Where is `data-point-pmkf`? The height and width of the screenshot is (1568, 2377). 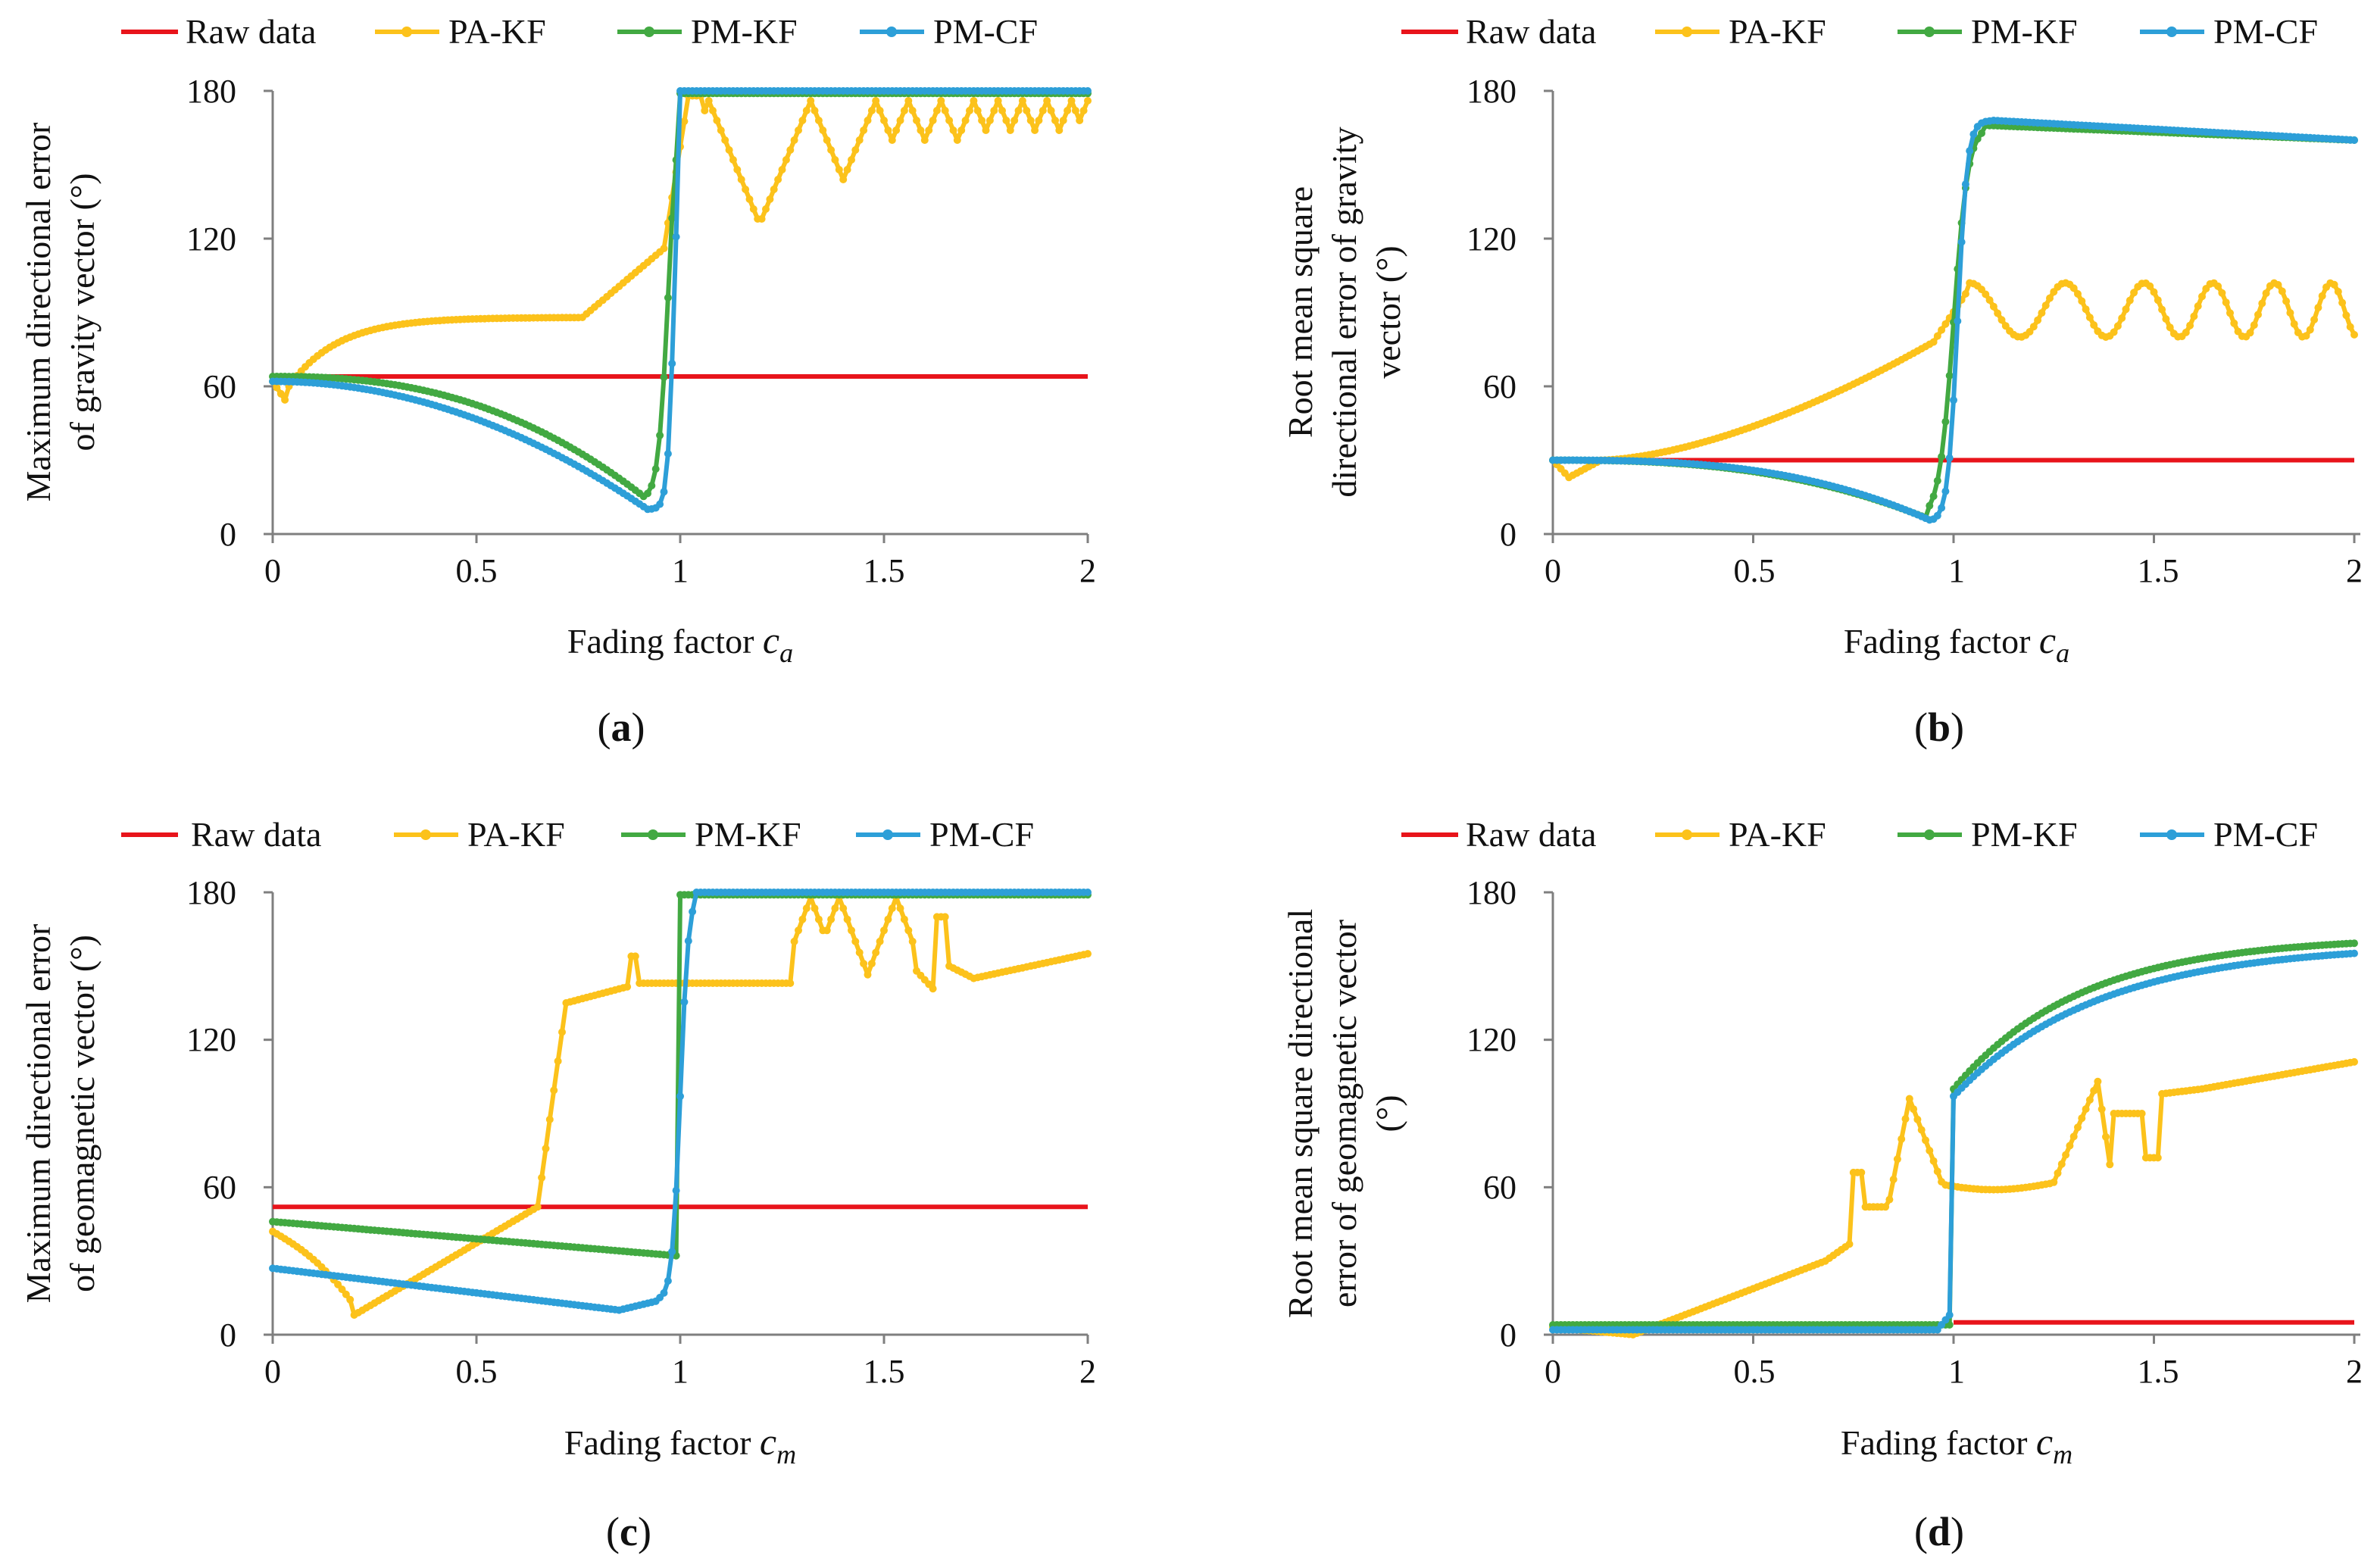
data-point-pmkf is located at coordinates (656, 469).